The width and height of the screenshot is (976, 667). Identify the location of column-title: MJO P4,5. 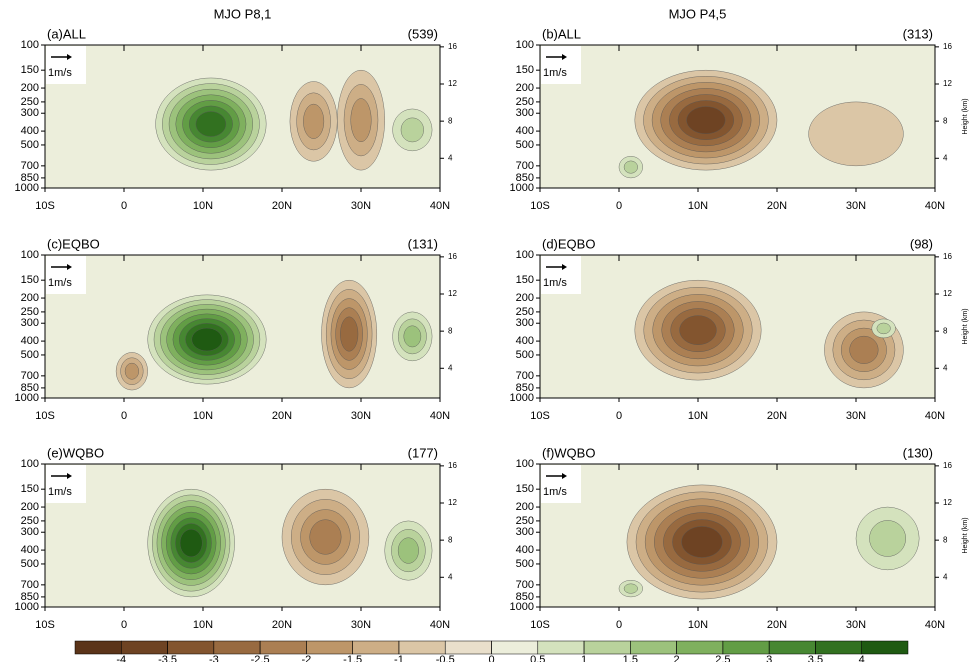
(698, 13).